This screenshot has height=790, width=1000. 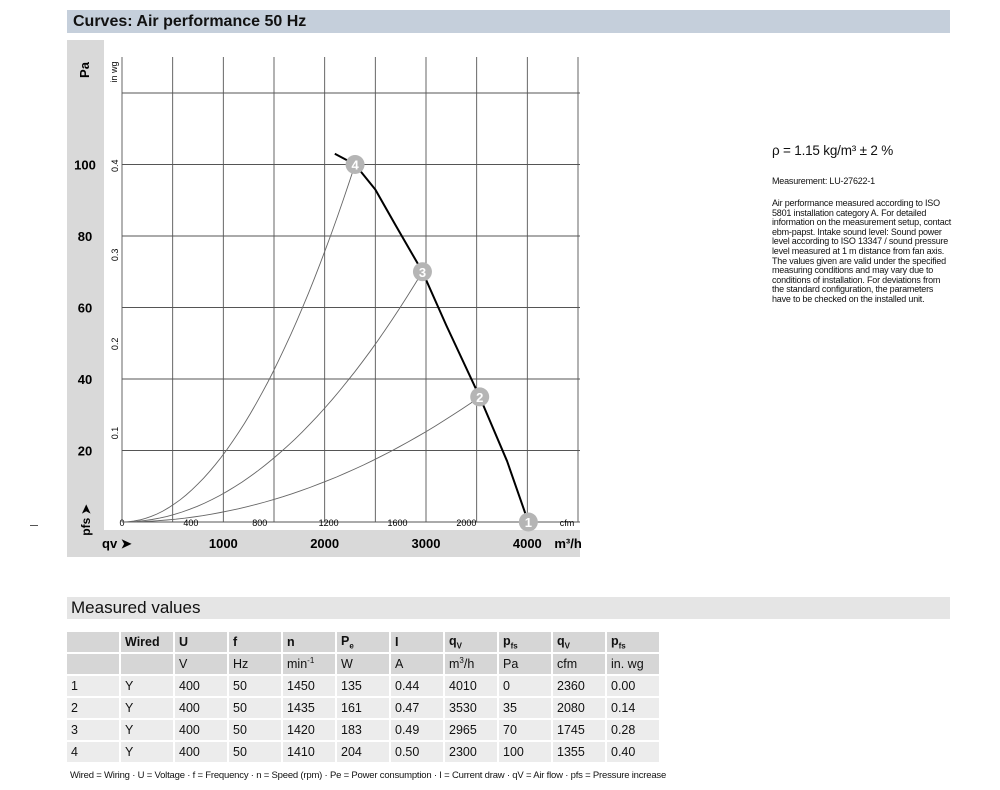 I want to click on table-cell: 1435, so click(x=310, y=709).